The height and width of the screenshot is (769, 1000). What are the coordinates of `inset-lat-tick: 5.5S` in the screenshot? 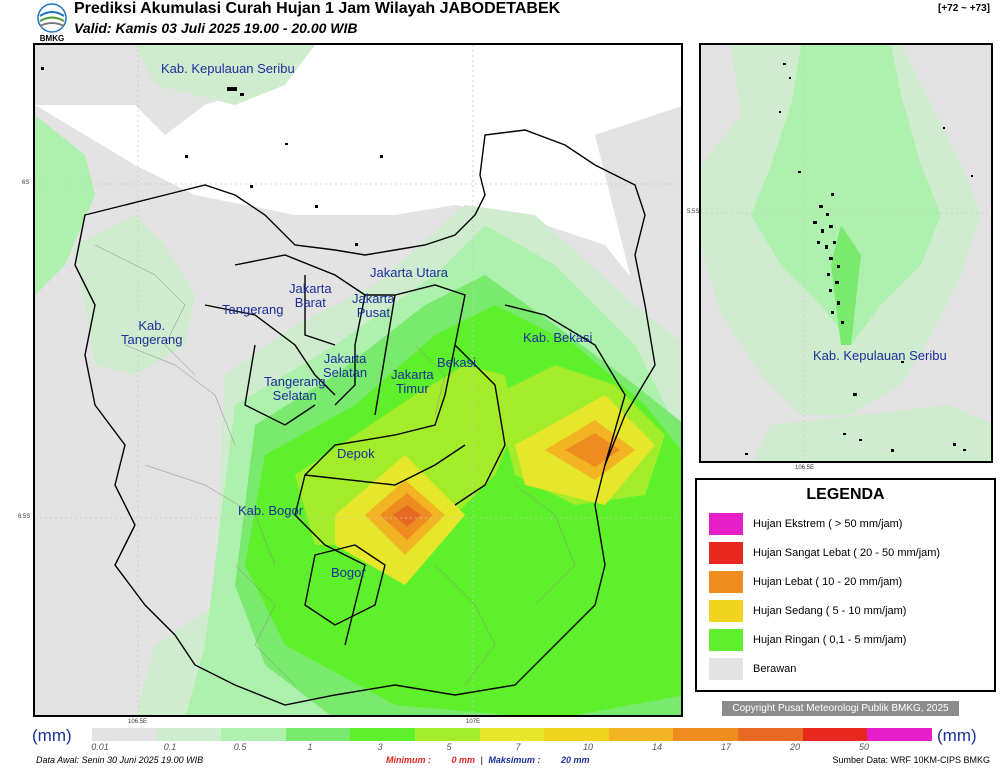 It's located at (693, 212).